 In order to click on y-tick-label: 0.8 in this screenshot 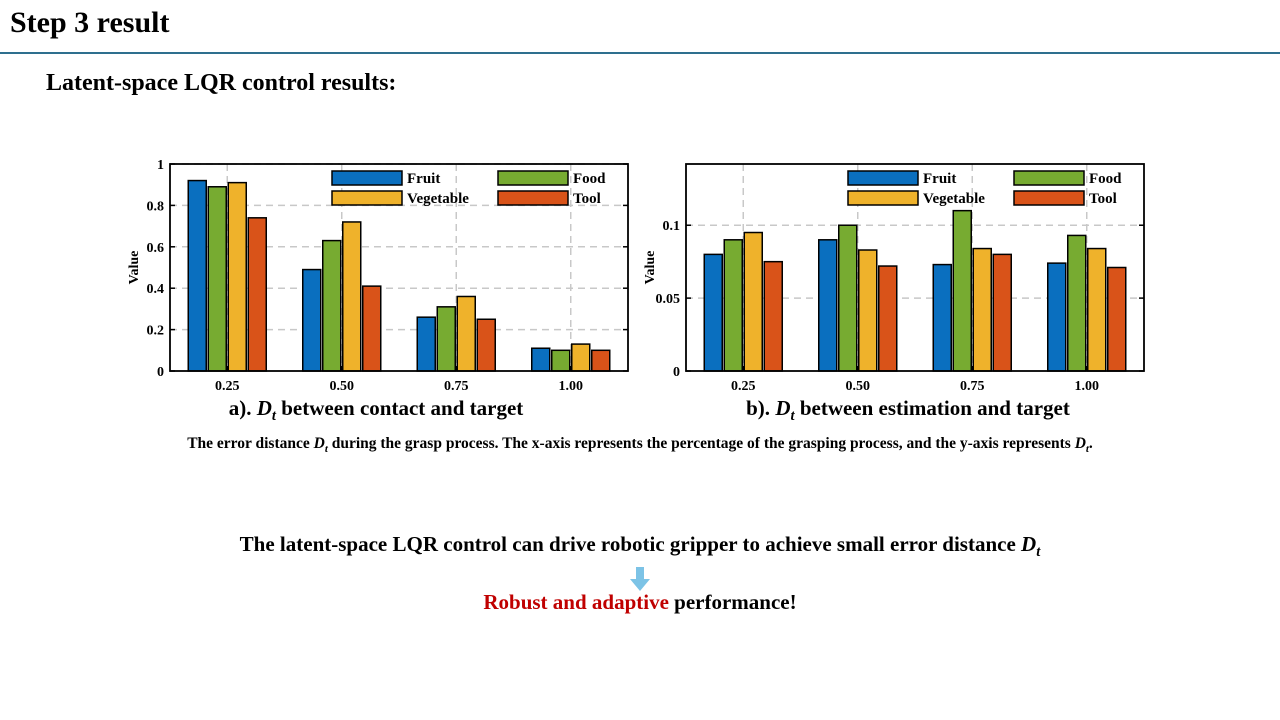, I will do `click(156, 206)`.